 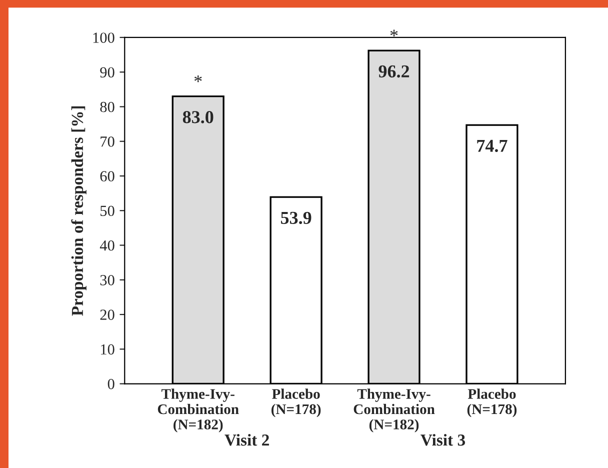 What do you see at coordinates (198, 78) in the screenshot?
I see `annotation: *` at bounding box center [198, 78].